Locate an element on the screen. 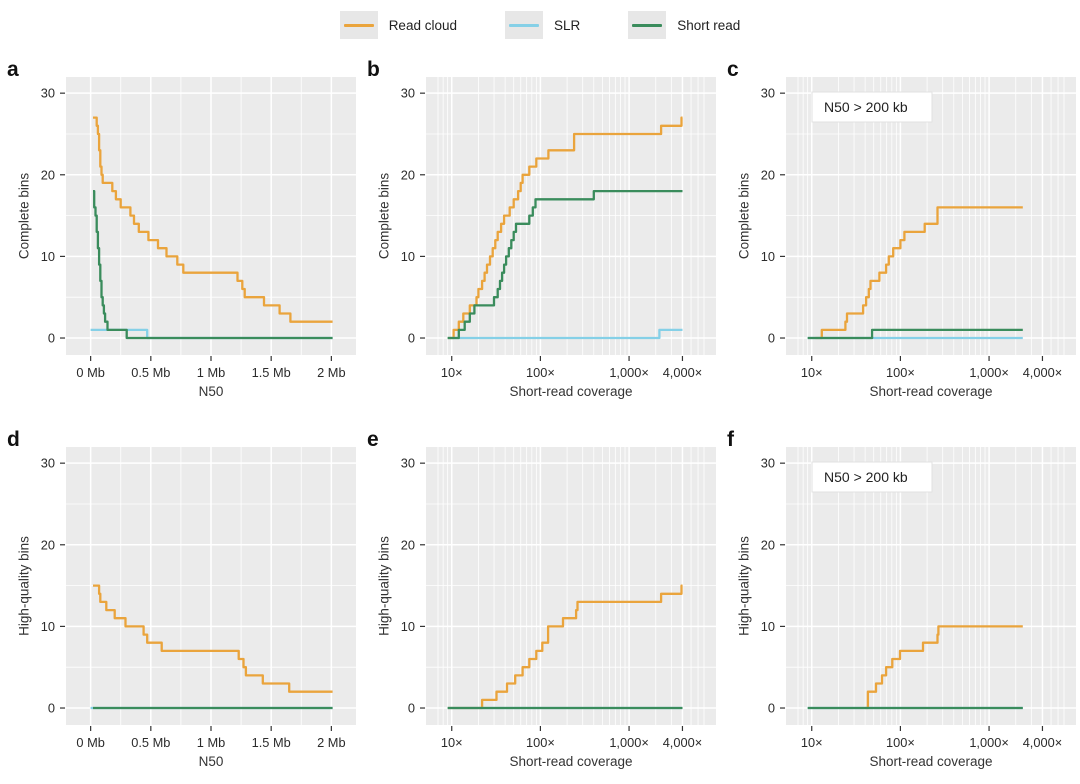 The image size is (1080, 784). legend-item-read-cloud: Read cloud is located at coordinates (398, 25).